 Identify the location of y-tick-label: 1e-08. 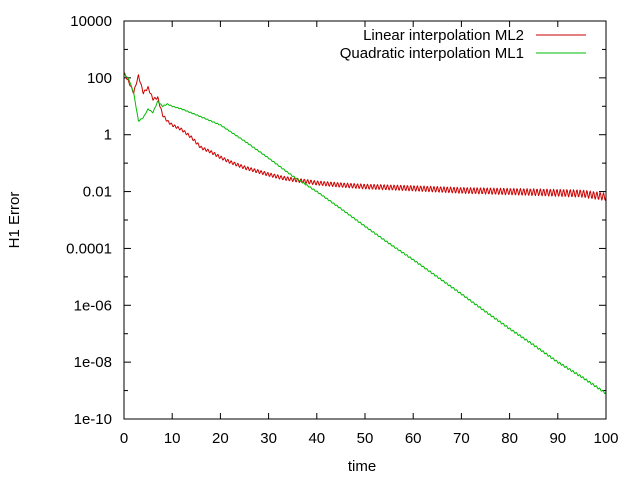
(93, 362).